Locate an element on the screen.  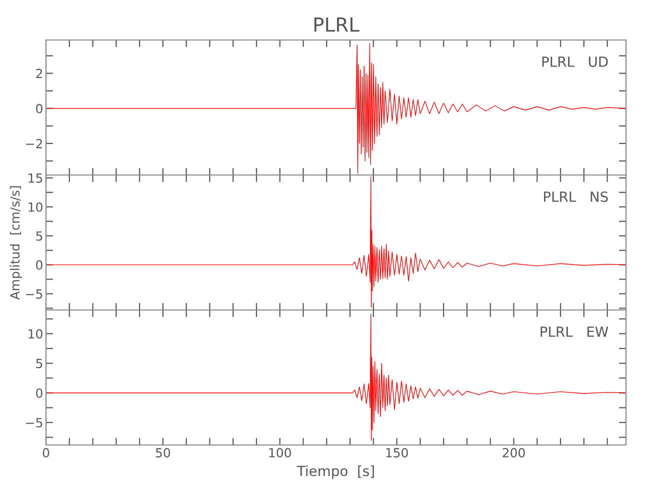
annotation: PLRL NS is located at coordinates (576, 196).